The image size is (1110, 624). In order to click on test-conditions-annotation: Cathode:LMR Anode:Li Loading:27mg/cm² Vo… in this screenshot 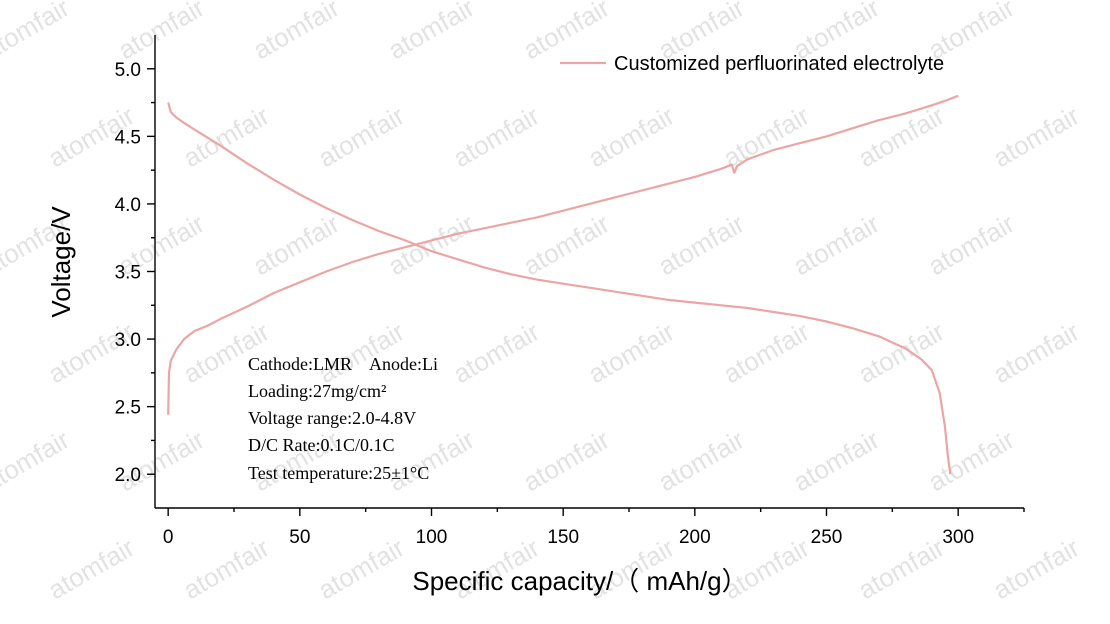, I will do `click(343, 418)`.